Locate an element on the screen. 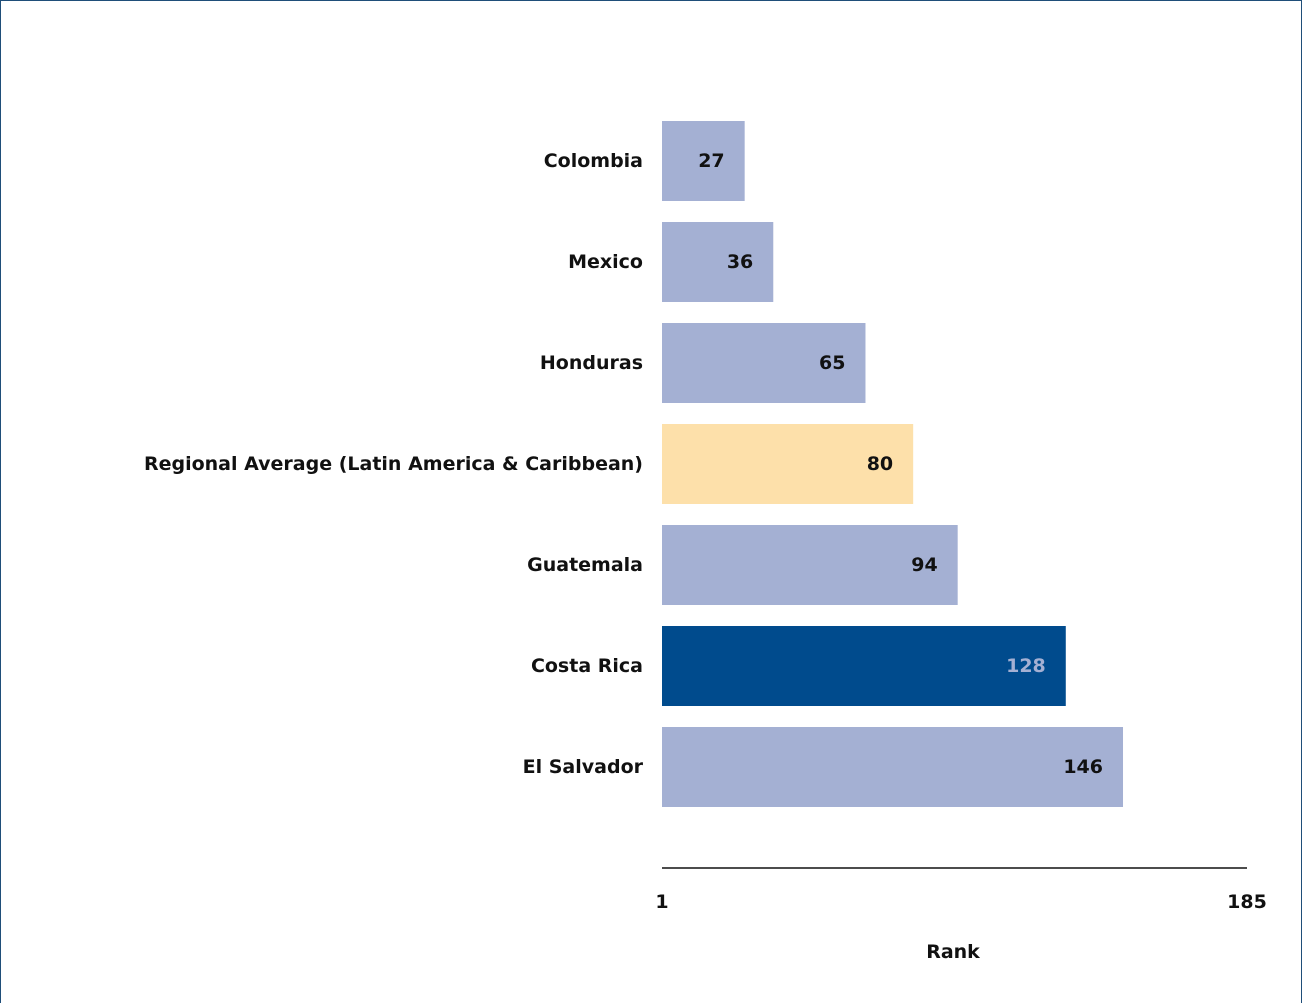 This screenshot has width=1304, height=1003. category-label-colombia: Colombia is located at coordinates (593, 161).